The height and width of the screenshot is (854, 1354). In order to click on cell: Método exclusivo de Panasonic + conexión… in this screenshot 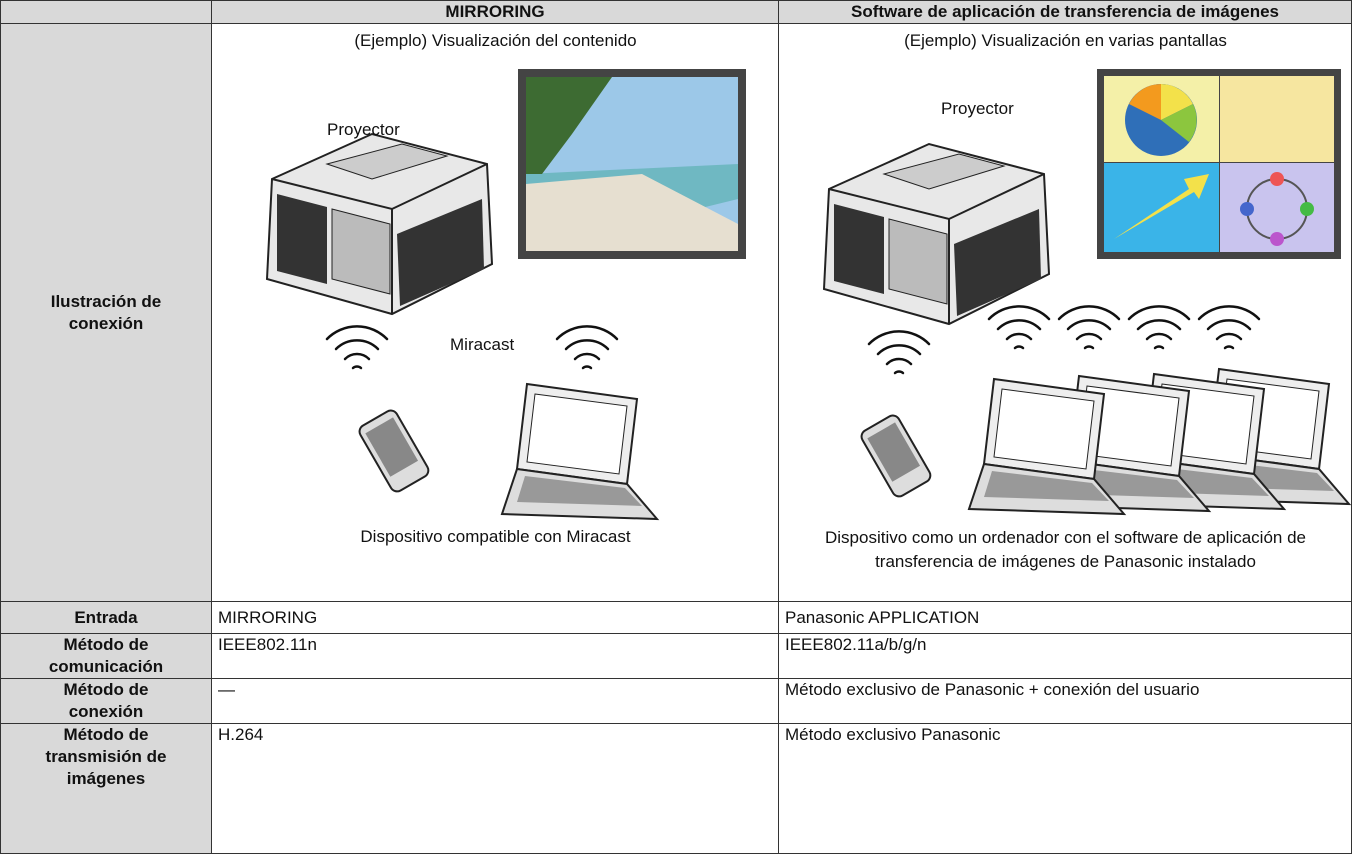, I will do `click(1065, 701)`.